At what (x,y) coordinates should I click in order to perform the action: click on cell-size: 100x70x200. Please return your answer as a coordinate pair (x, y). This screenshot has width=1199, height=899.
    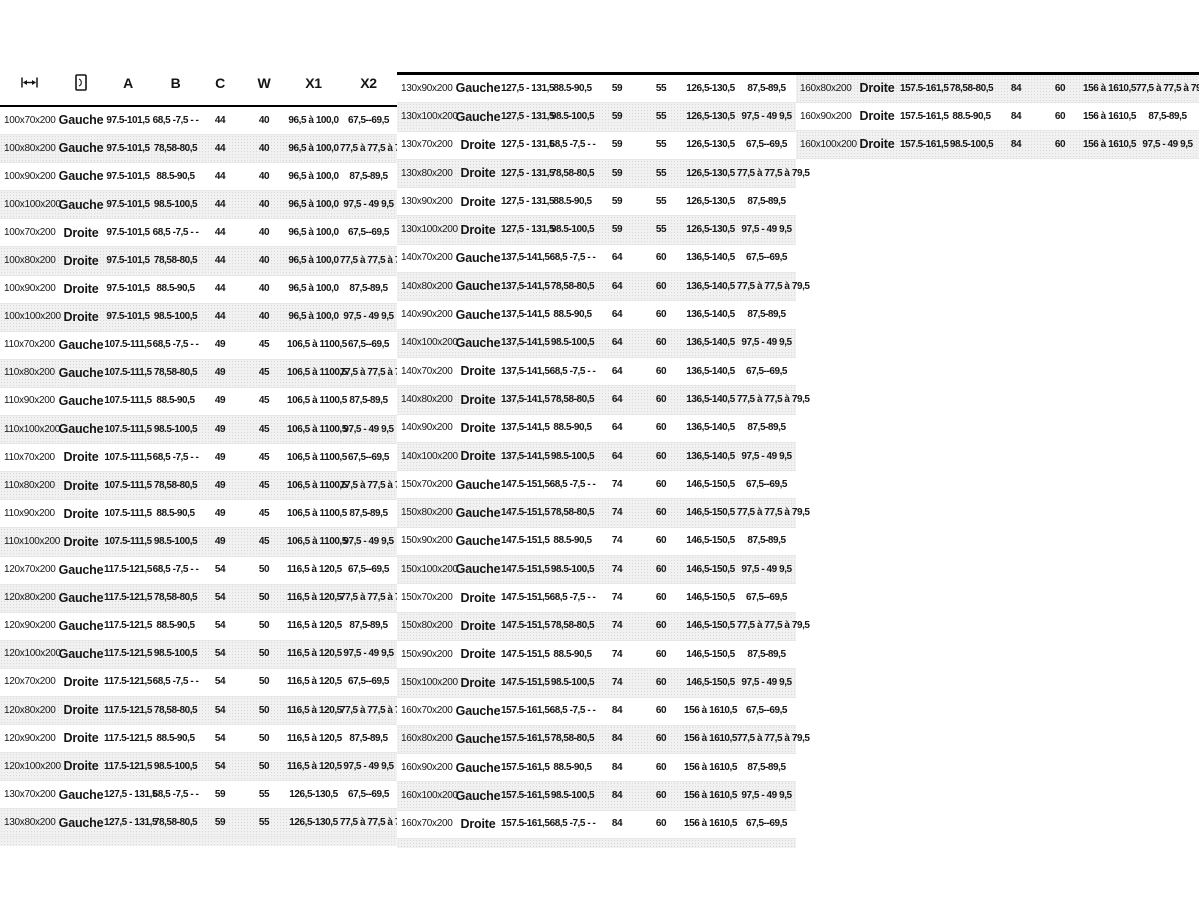
    Looking at the image, I should click on (30, 120).